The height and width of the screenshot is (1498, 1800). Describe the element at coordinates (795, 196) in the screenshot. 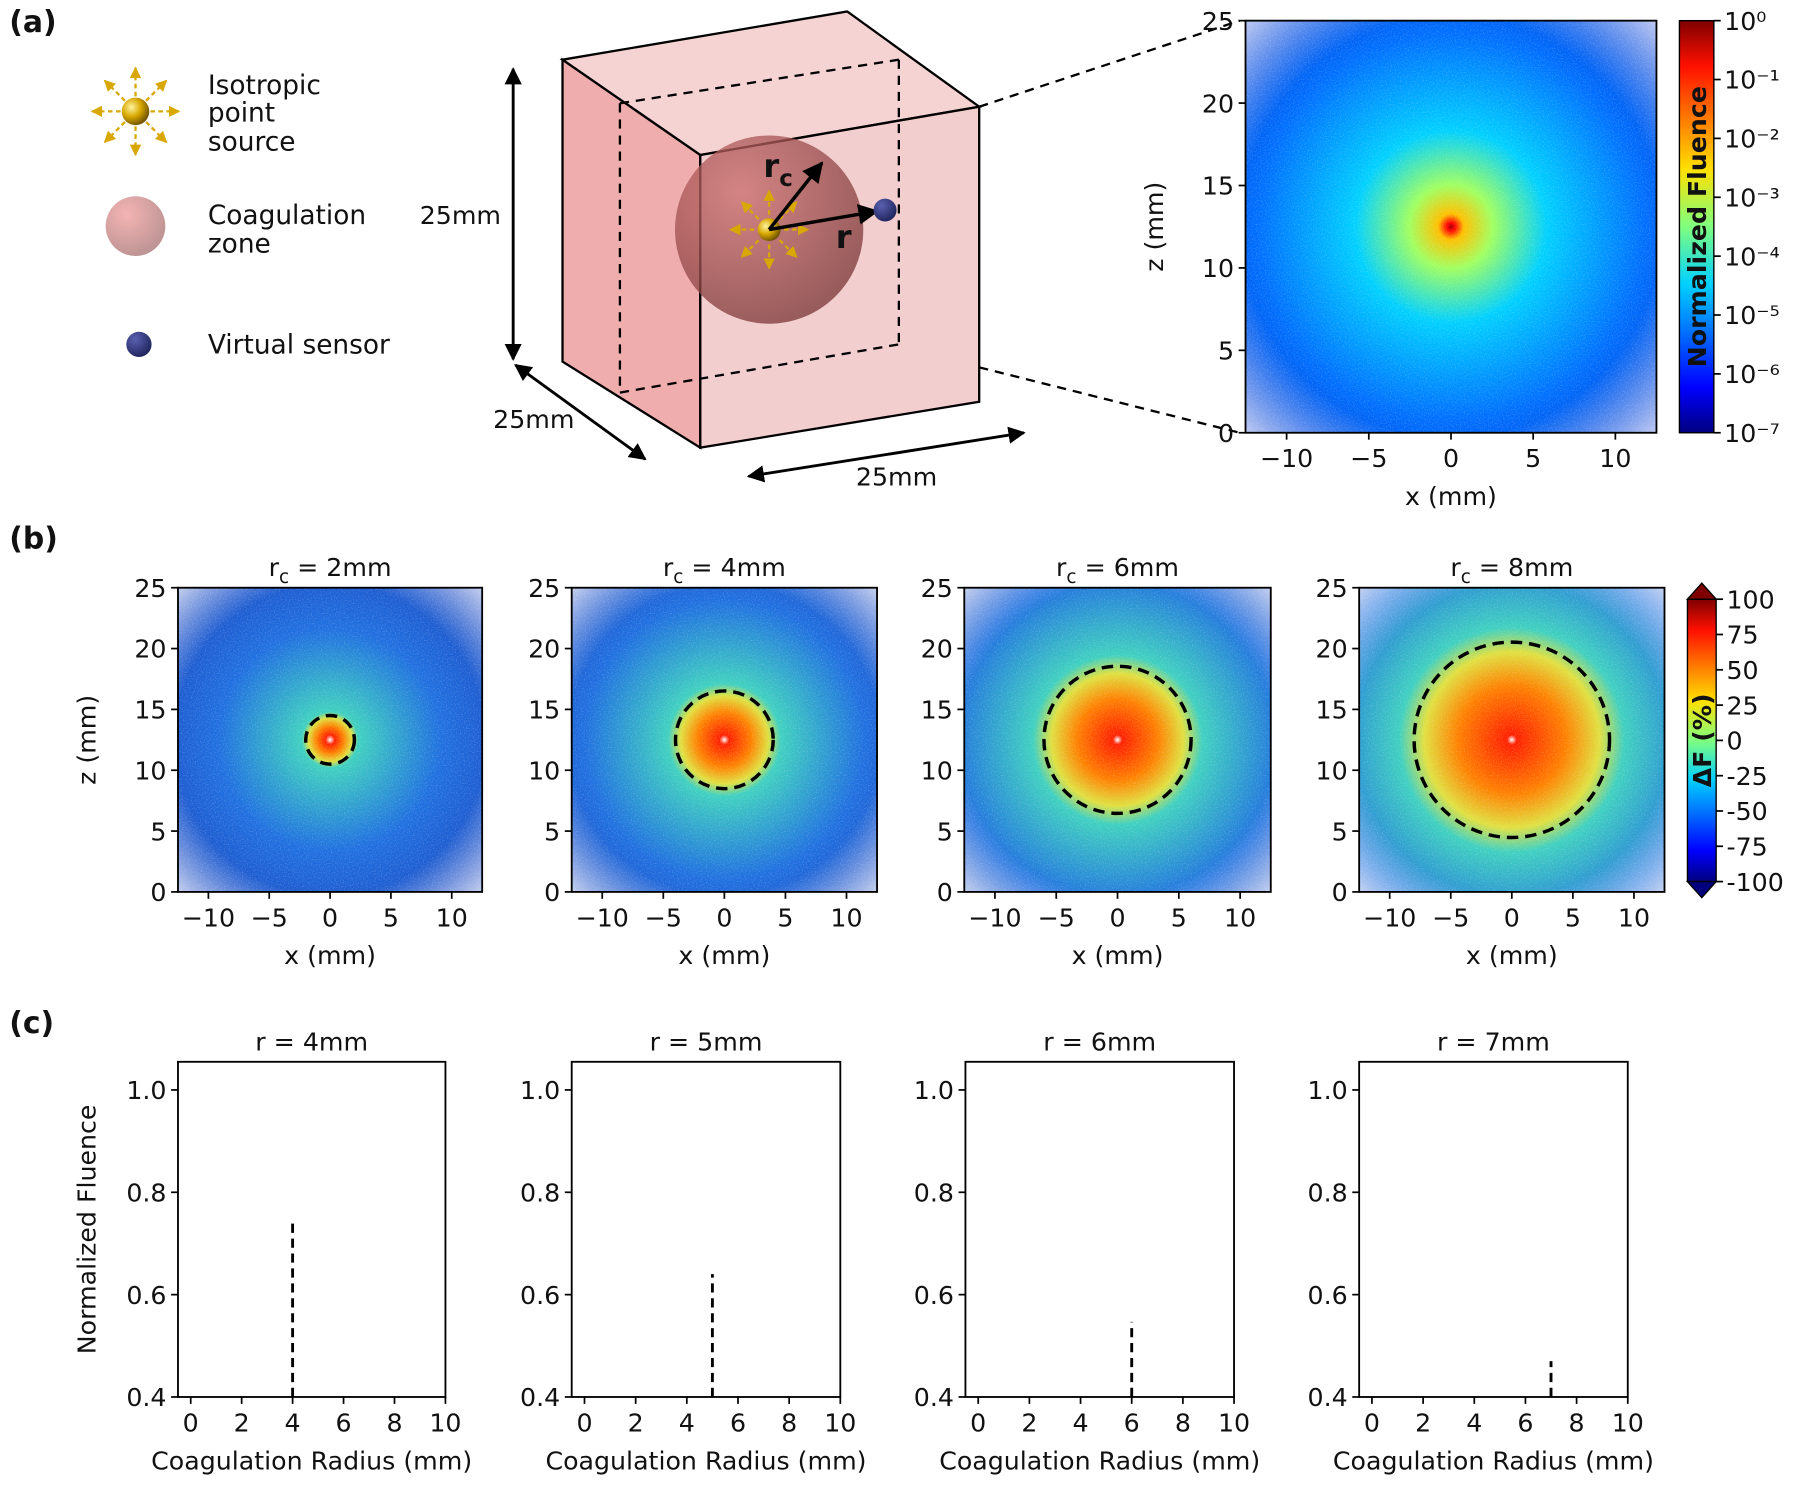

I see `rc-arrow` at that location.